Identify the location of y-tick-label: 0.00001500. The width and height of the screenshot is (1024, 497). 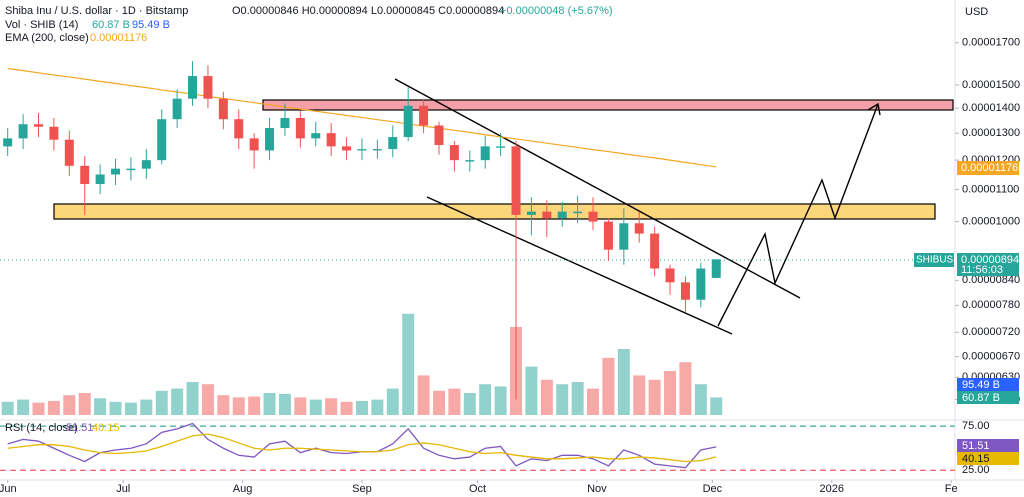
(991, 85).